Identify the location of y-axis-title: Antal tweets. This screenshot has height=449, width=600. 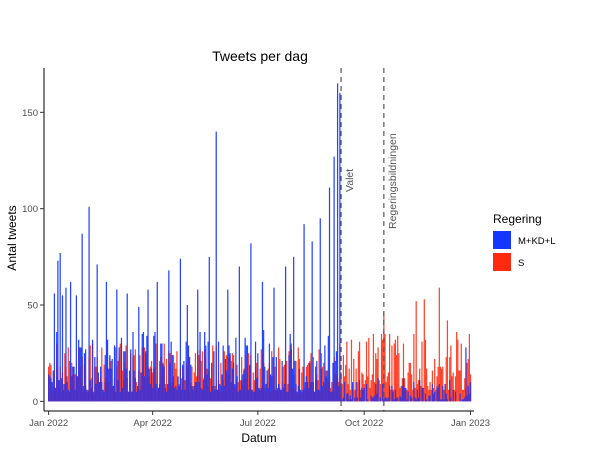
(12, 237).